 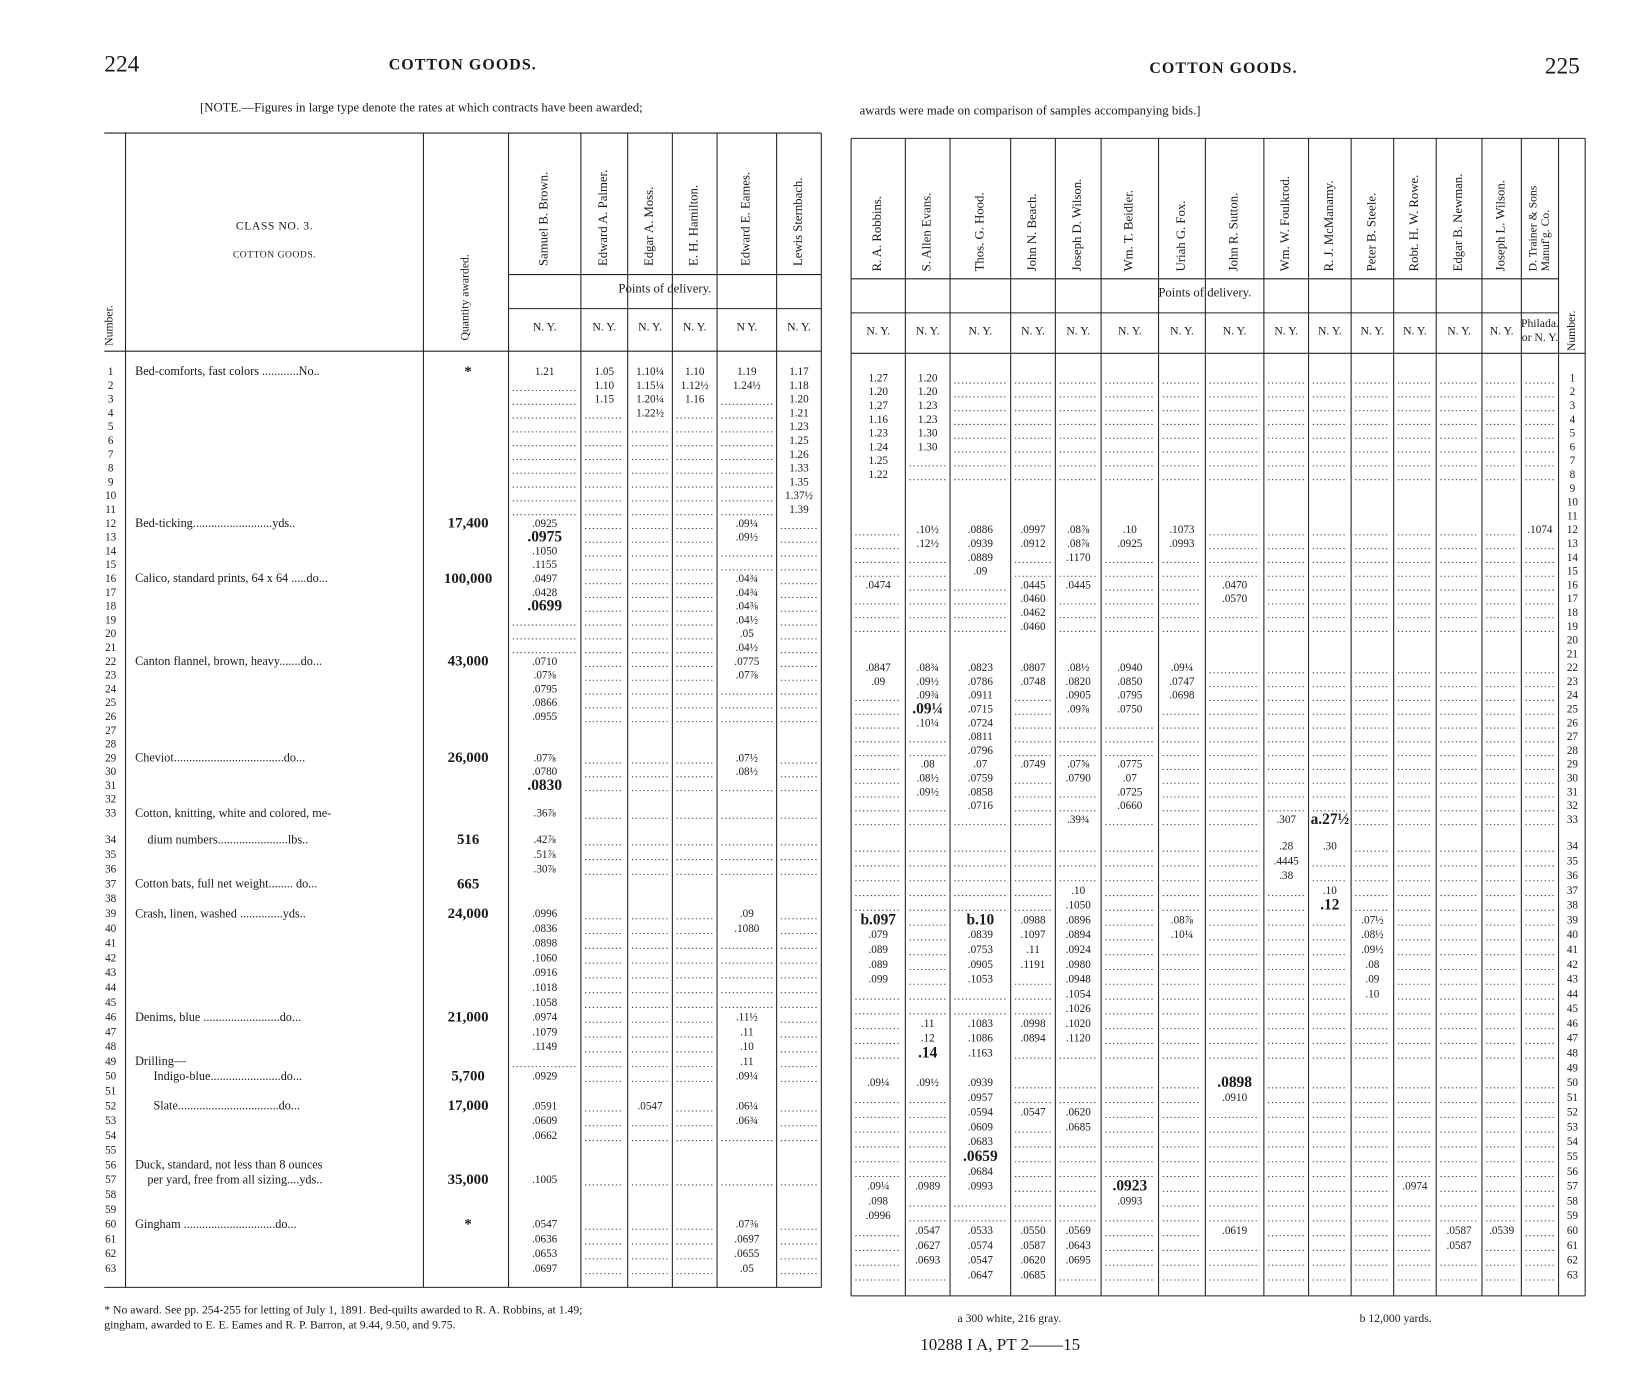 What do you see at coordinates (545, 717) in the screenshot?
I see `bid-rate: .0955` at bounding box center [545, 717].